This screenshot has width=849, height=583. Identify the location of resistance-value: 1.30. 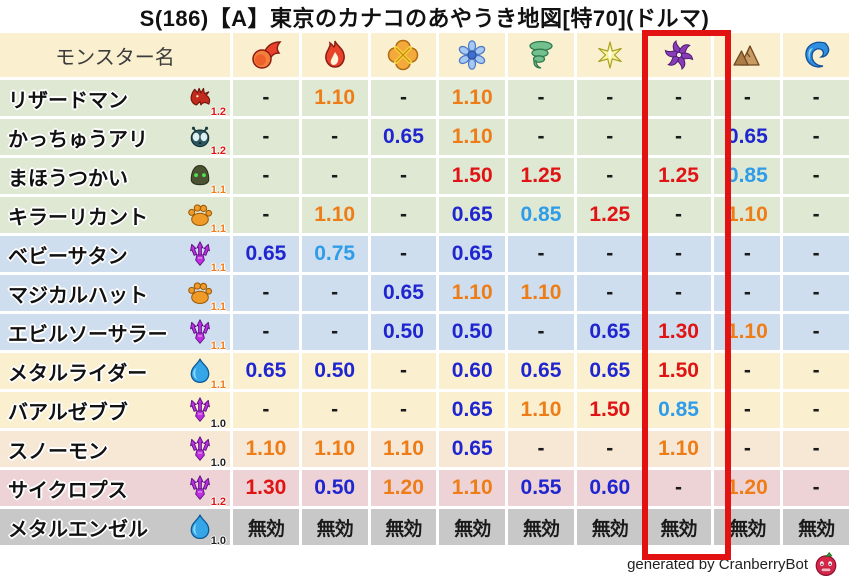
(266, 488).